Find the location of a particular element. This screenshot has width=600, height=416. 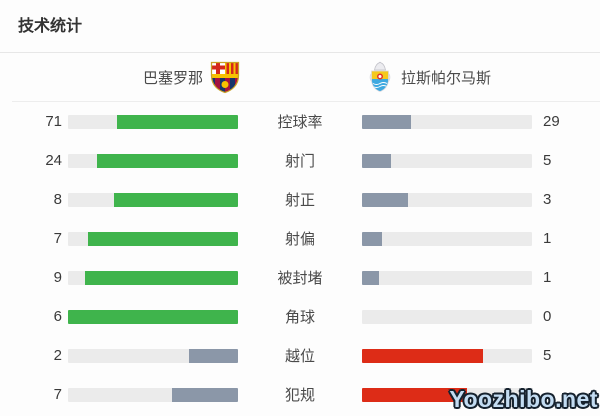

home-value: 9 is located at coordinates (57, 277).